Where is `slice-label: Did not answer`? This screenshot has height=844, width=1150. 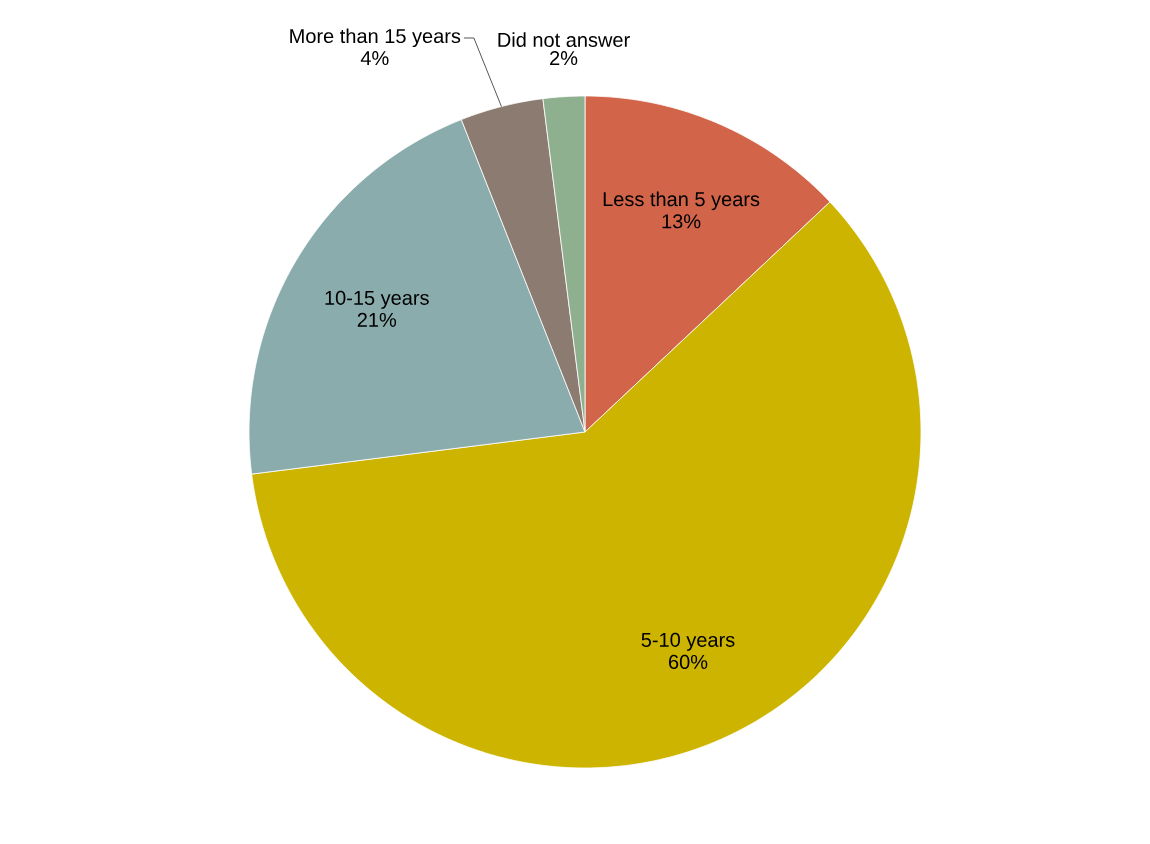 slice-label: Did not answer is located at coordinates (564, 39).